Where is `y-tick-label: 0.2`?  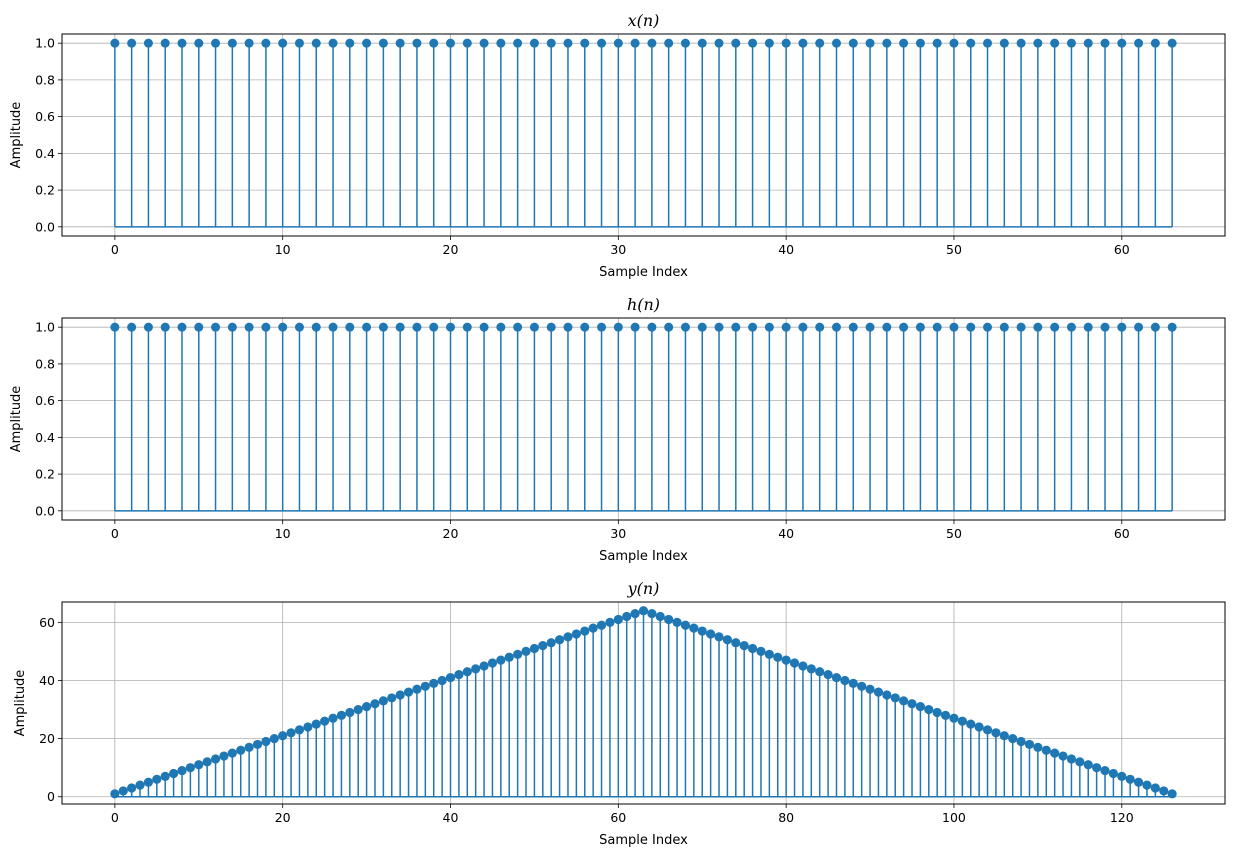
y-tick-label: 0.2 is located at coordinates (45, 190).